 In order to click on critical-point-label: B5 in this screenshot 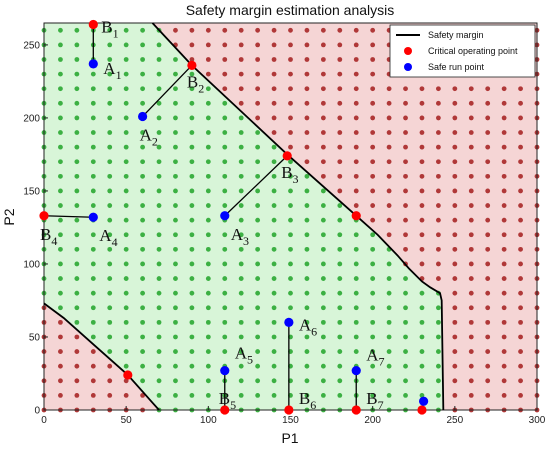, I will do `click(227, 400)`.